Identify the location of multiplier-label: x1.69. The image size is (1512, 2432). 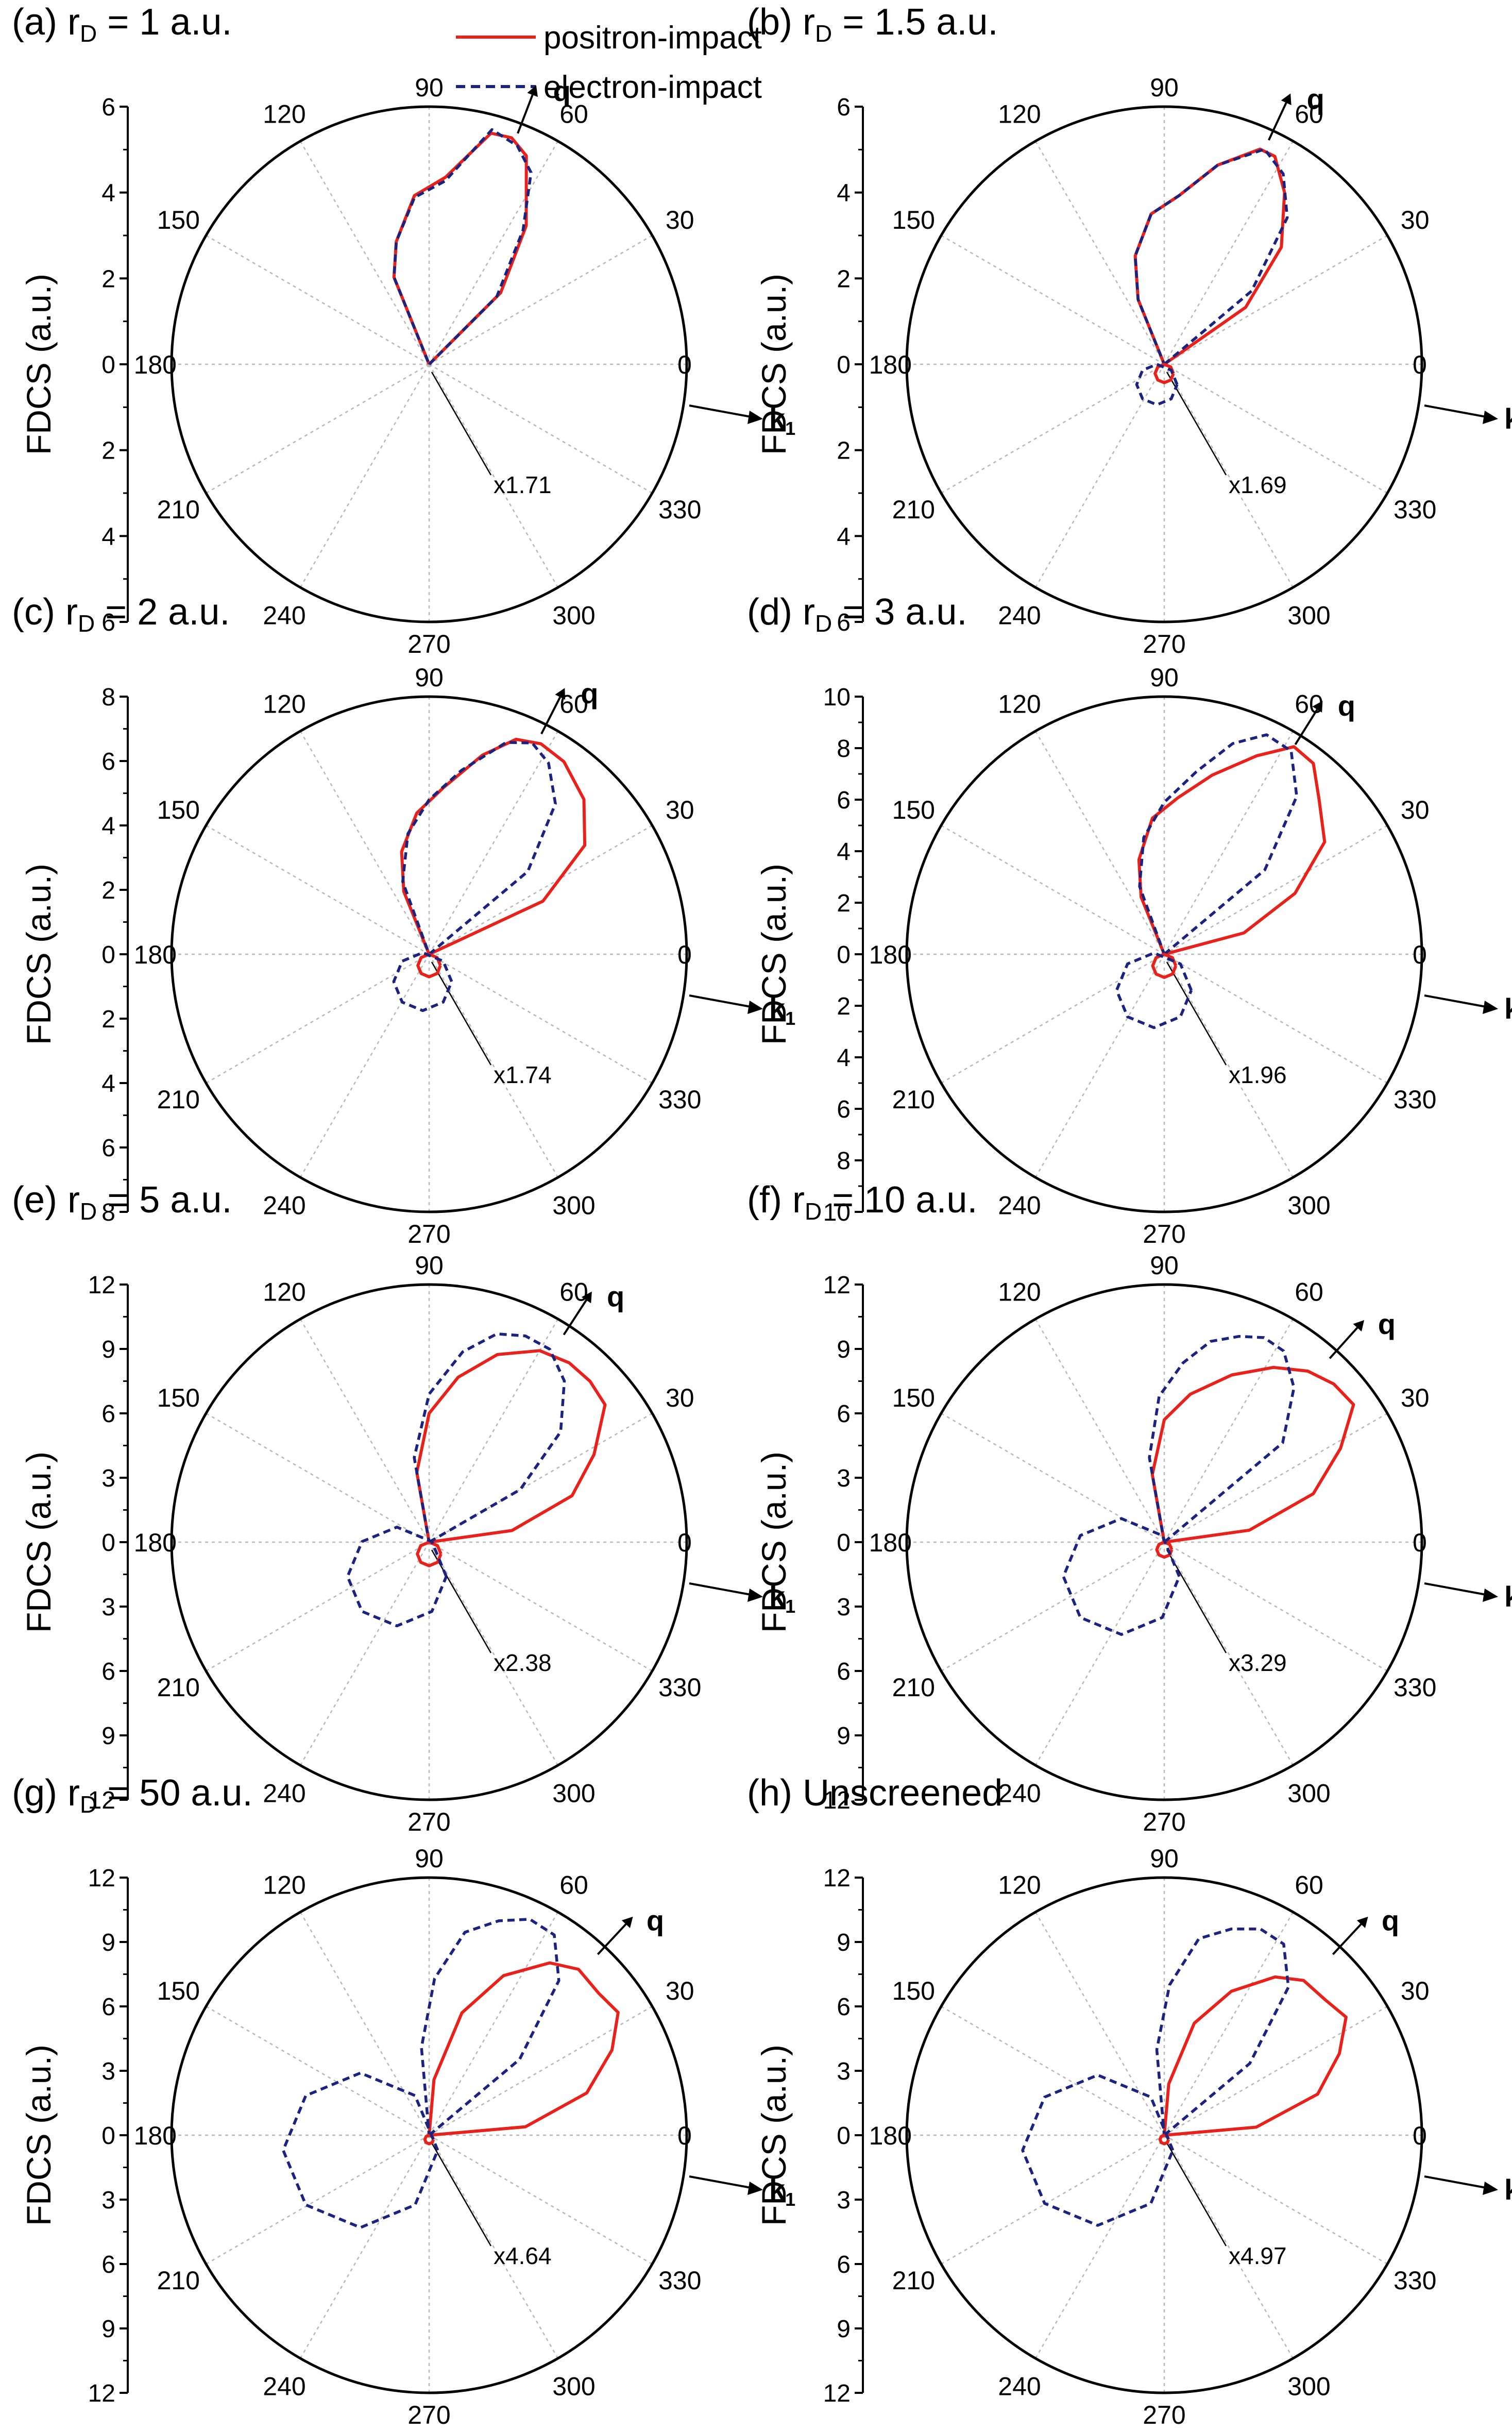
(1258, 484).